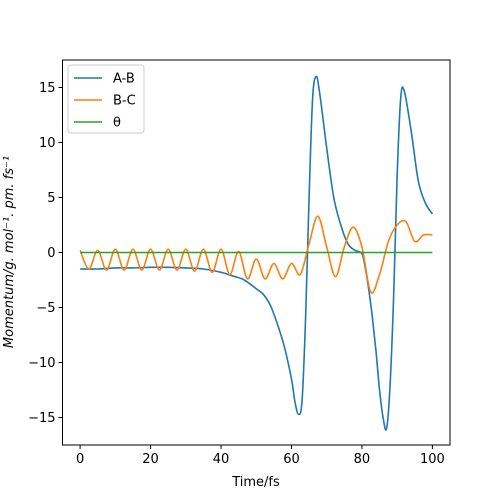  What do you see at coordinates (432, 459) in the screenshot?
I see `x-tick-label: 100` at bounding box center [432, 459].